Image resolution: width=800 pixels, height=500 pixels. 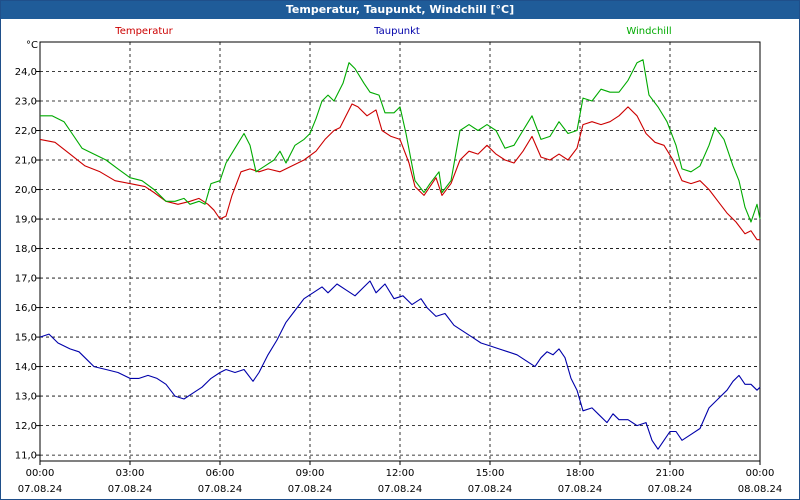 What do you see at coordinates (26, 338) in the screenshot?
I see `y-tick-label: 15,0` at bounding box center [26, 338].